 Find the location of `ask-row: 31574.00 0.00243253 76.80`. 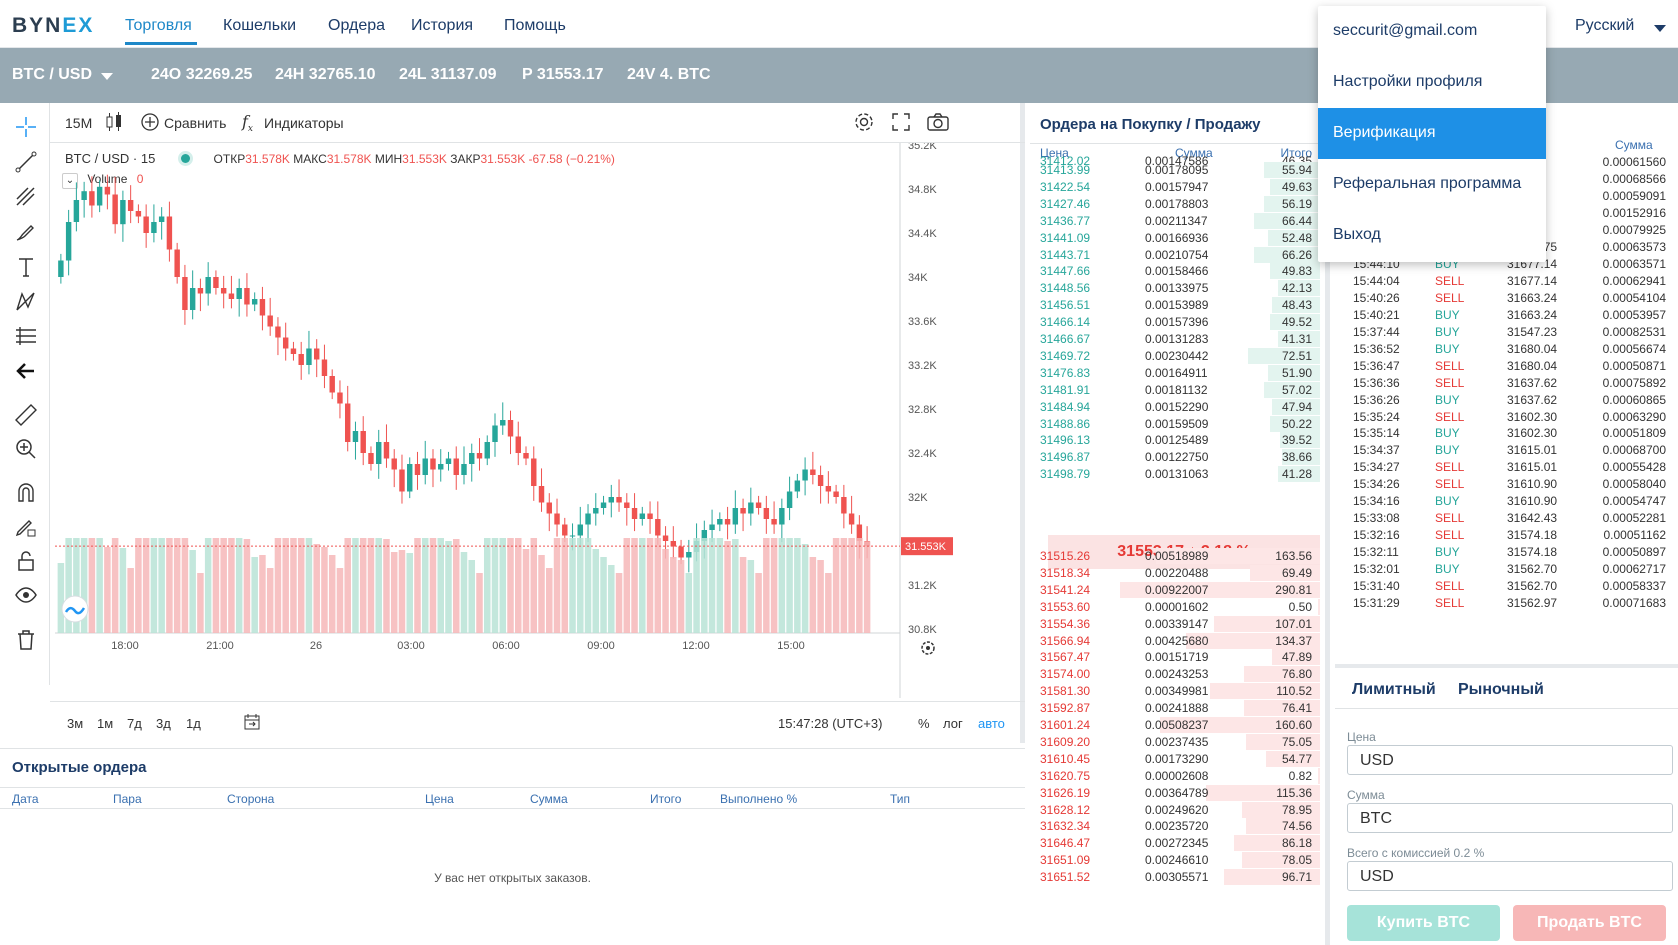

ask-row: 31574.00 0.00243253 76.80 is located at coordinates (1175, 674).